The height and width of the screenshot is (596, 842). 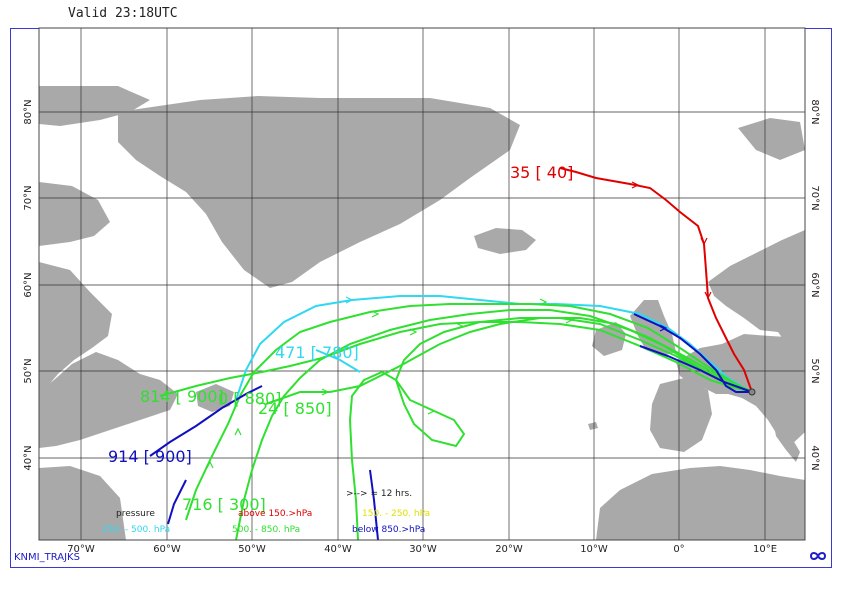 I want to click on lat-label-right: 50°N, so click(x=814, y=370).